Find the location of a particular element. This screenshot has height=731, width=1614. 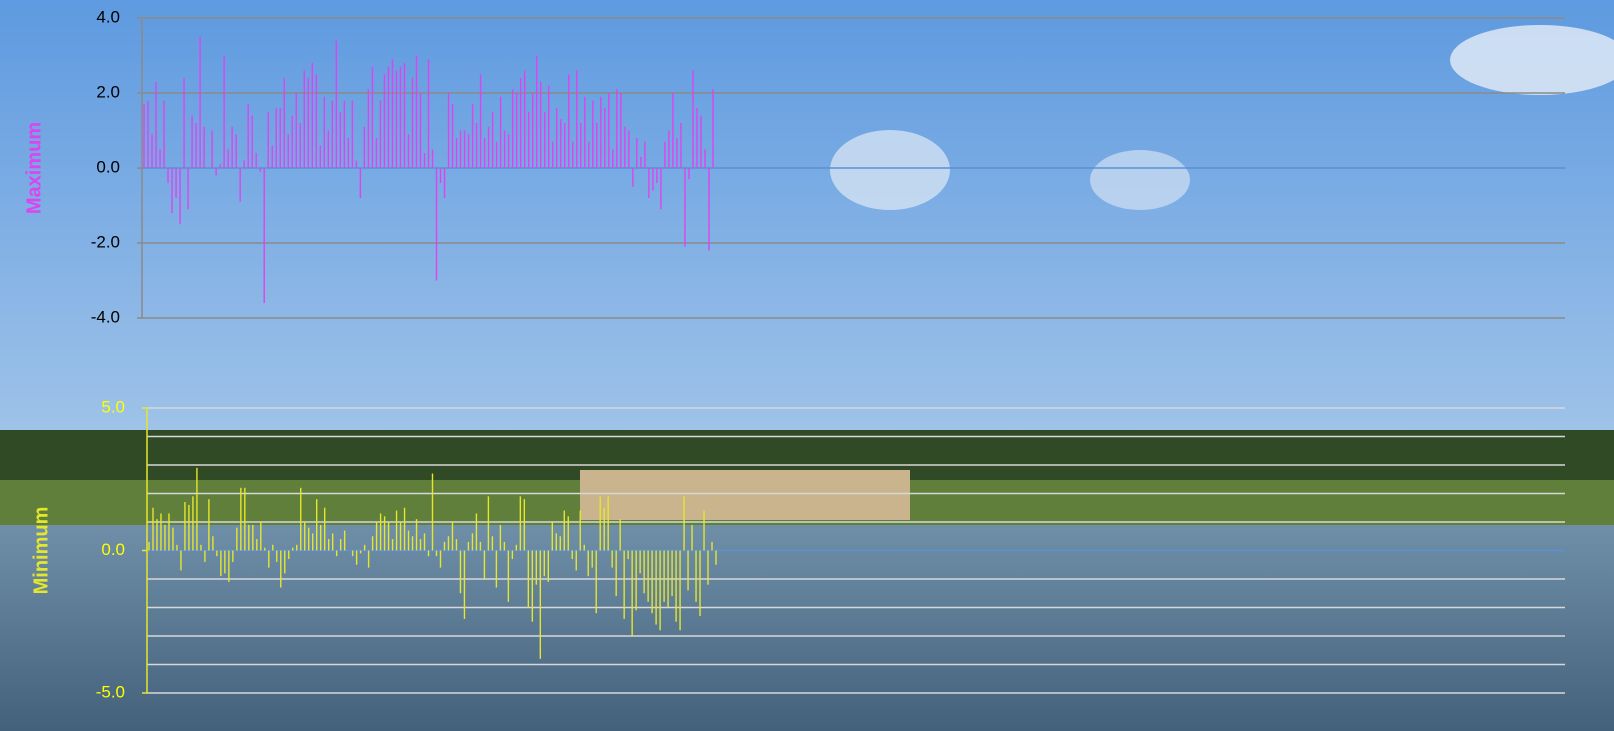

y-tick-label: -2.0 is located at coordinates (105, 241).